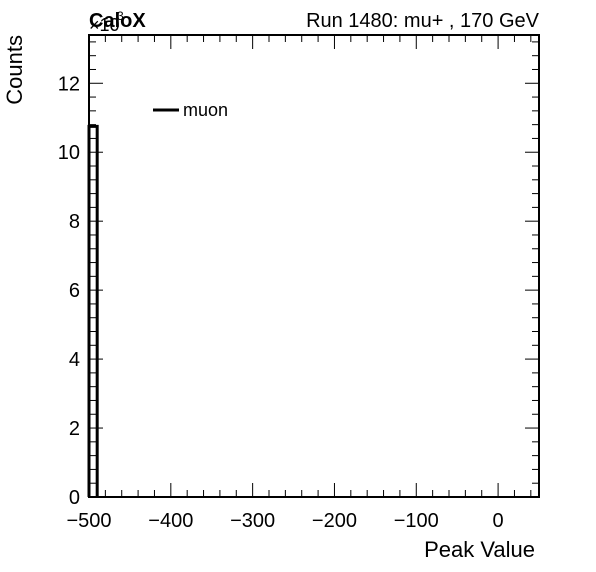 The height and width of the screenshot is (572, 596). I want to click on y-tick-label: 0, so click(74, 498).